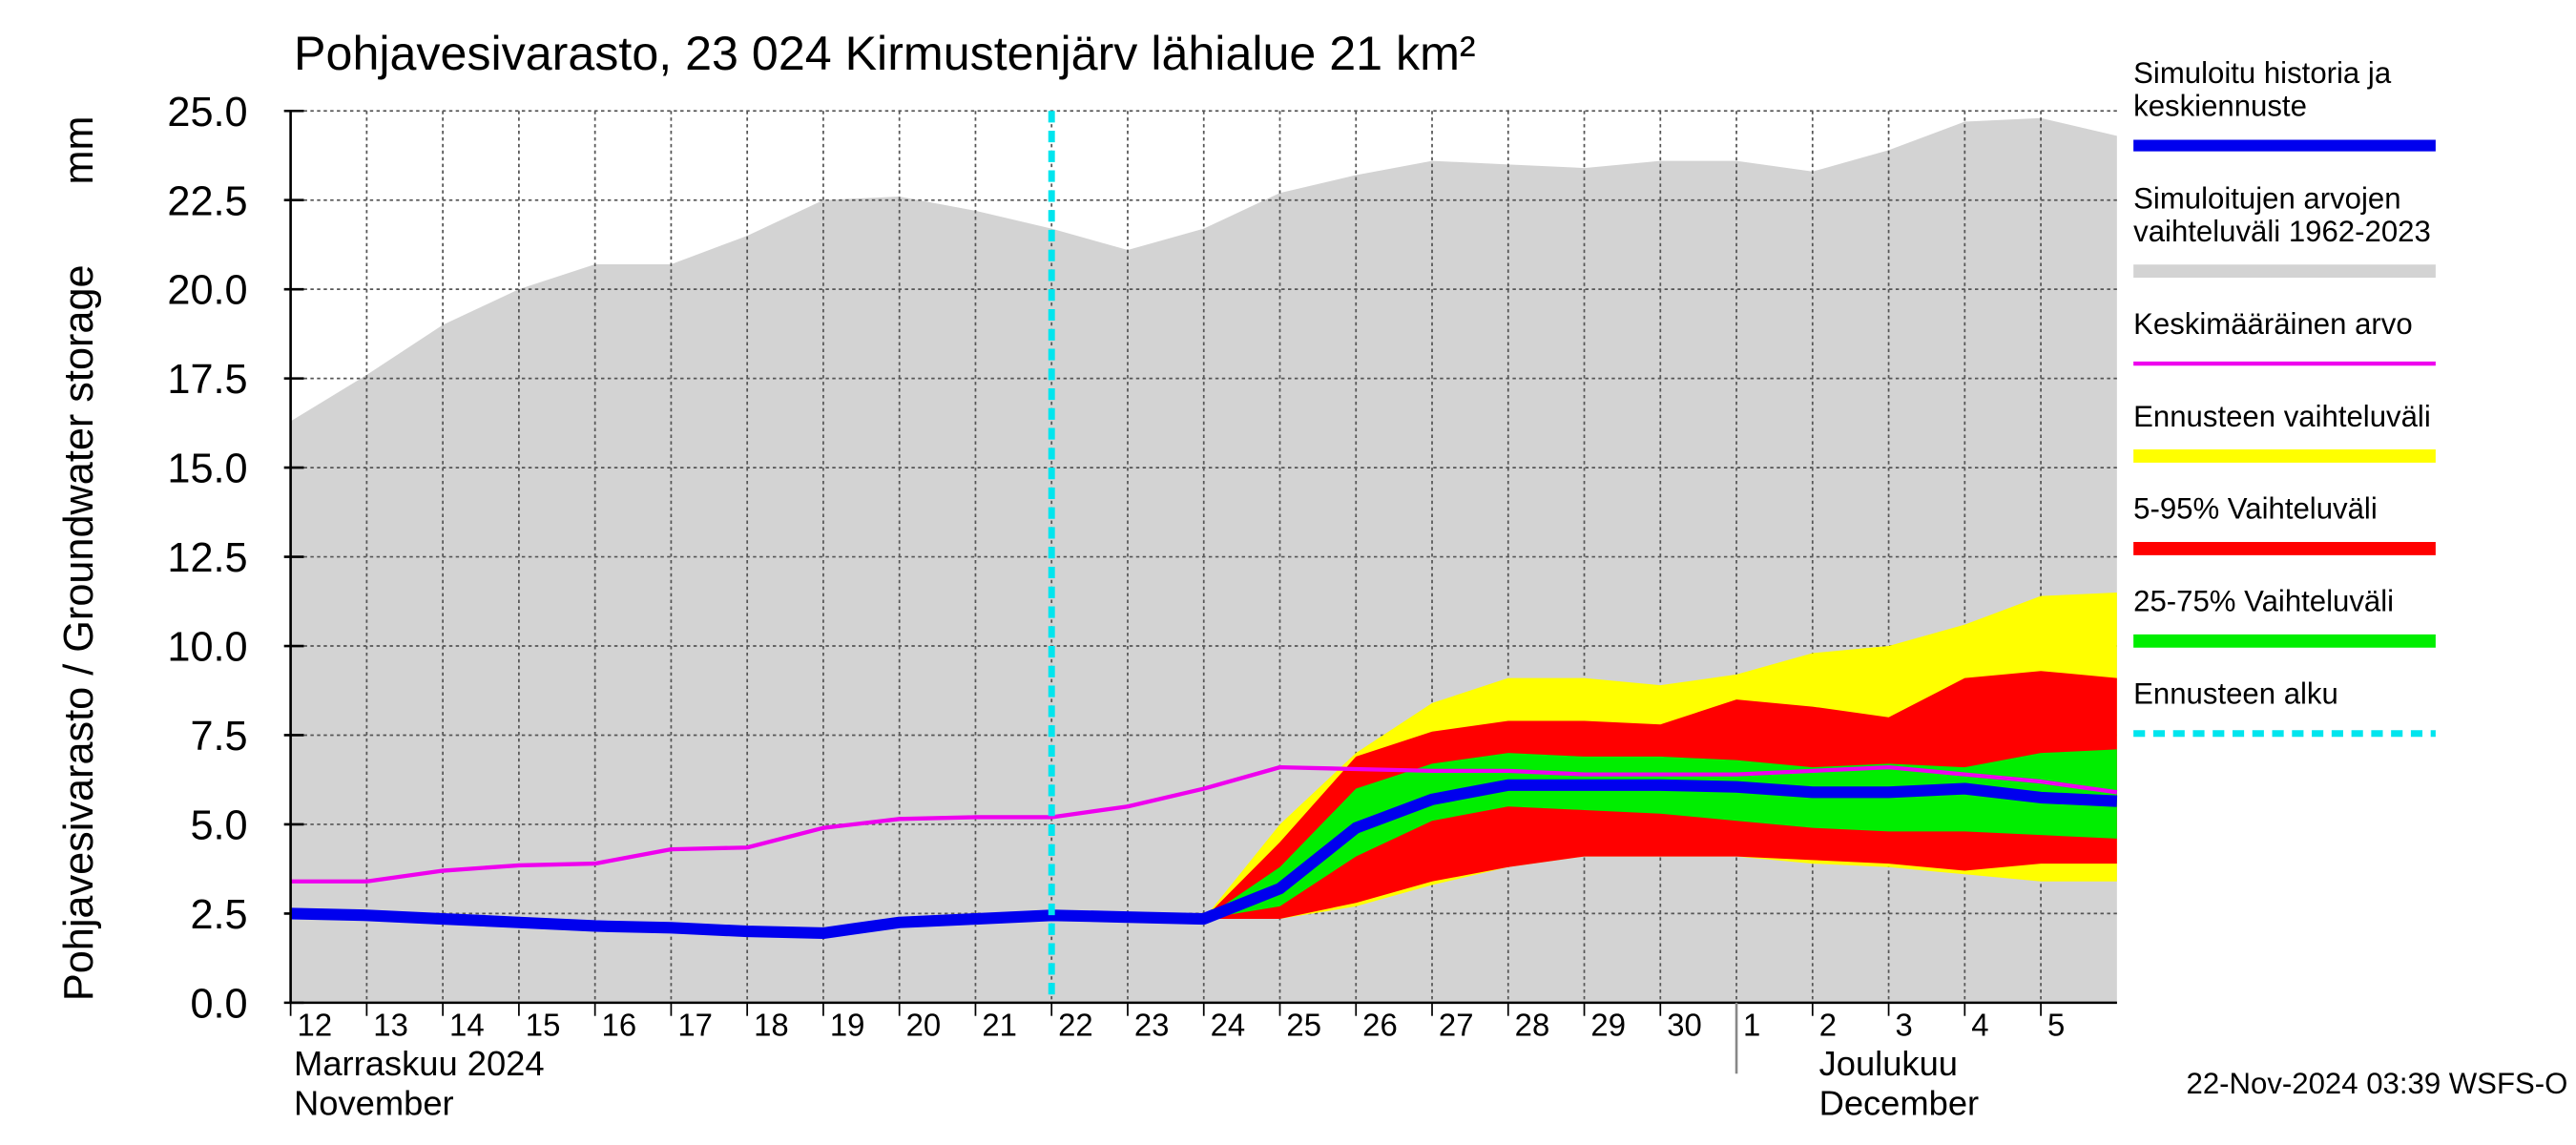 This screenshot has height=1145, width=2576. I want to click on x-tick-label: 28, so click(1532, 1025).